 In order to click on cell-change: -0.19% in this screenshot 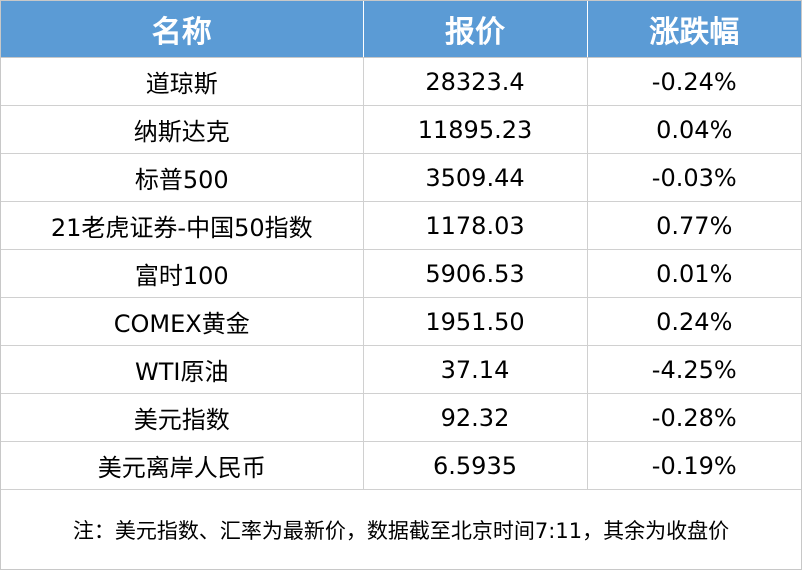, I will do `click(694, 465)`.